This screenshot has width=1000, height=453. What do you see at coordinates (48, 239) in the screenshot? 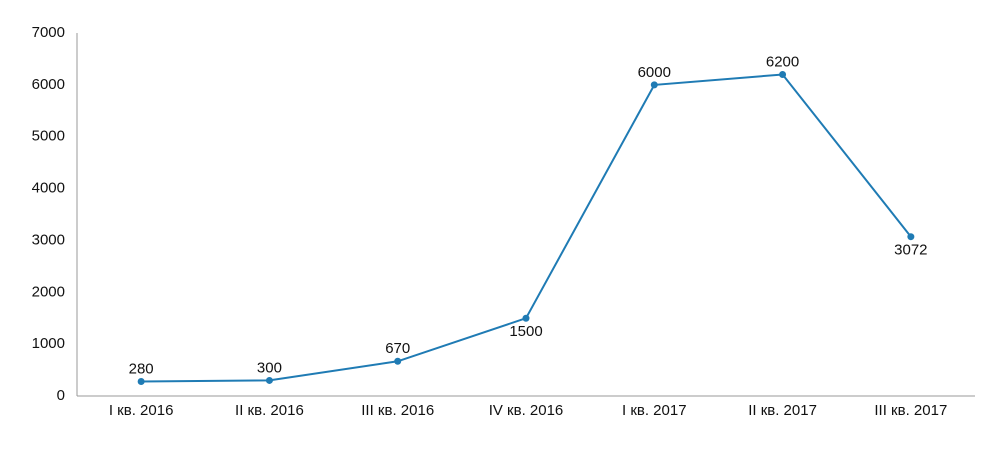
I see `y-tick-label: 3000` at bounding box center [48, 239].